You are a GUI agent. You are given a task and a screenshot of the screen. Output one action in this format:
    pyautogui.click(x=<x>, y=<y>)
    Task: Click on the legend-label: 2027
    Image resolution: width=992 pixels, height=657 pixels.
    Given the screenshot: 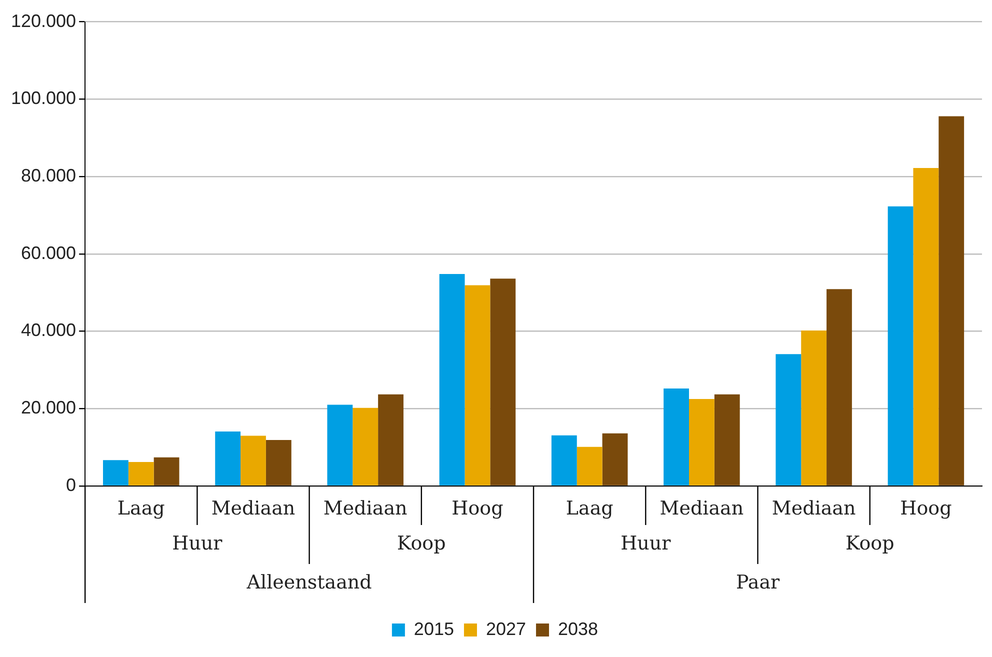 What is the action you would take?
    pyautogui.click(x=506, y=628)
    